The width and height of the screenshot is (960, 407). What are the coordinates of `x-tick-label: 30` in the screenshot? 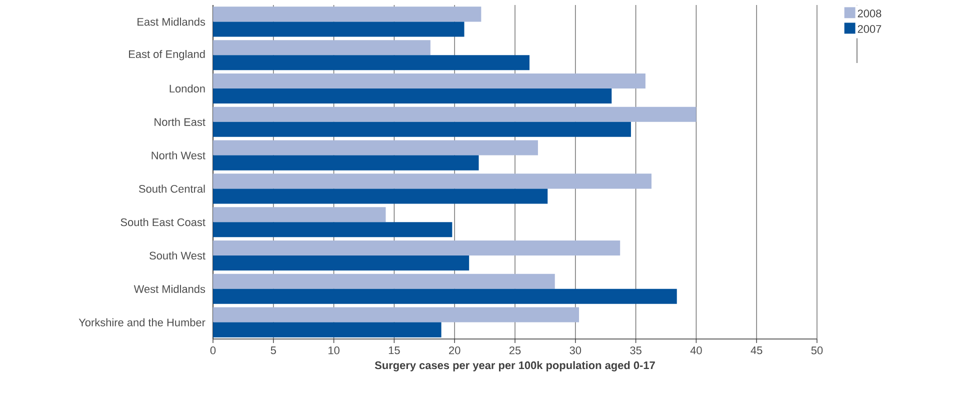 It's located at (576, 350).